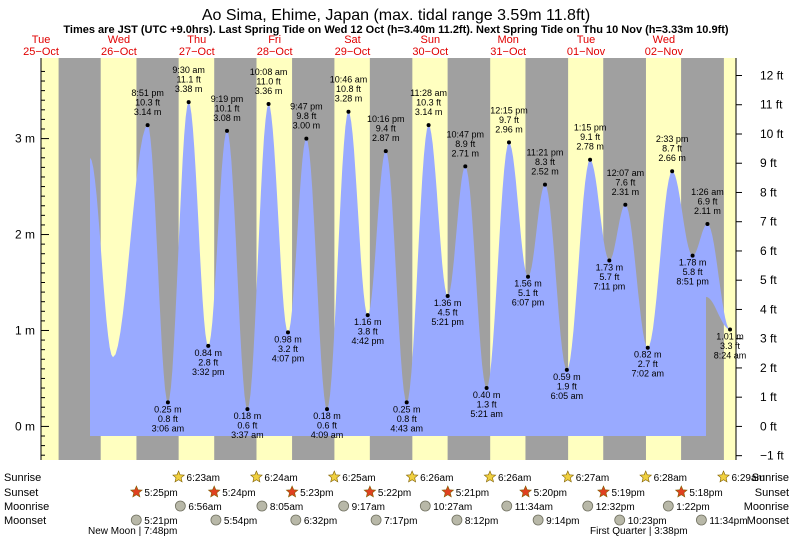  Describe the element at coordinates (227, 118) in the screenshot. I see `tide-label: 3.08 m` at that location.